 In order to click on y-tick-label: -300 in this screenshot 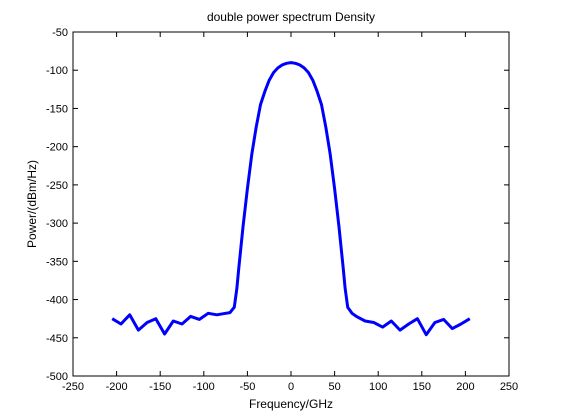, I will do `click(57, 224)`.